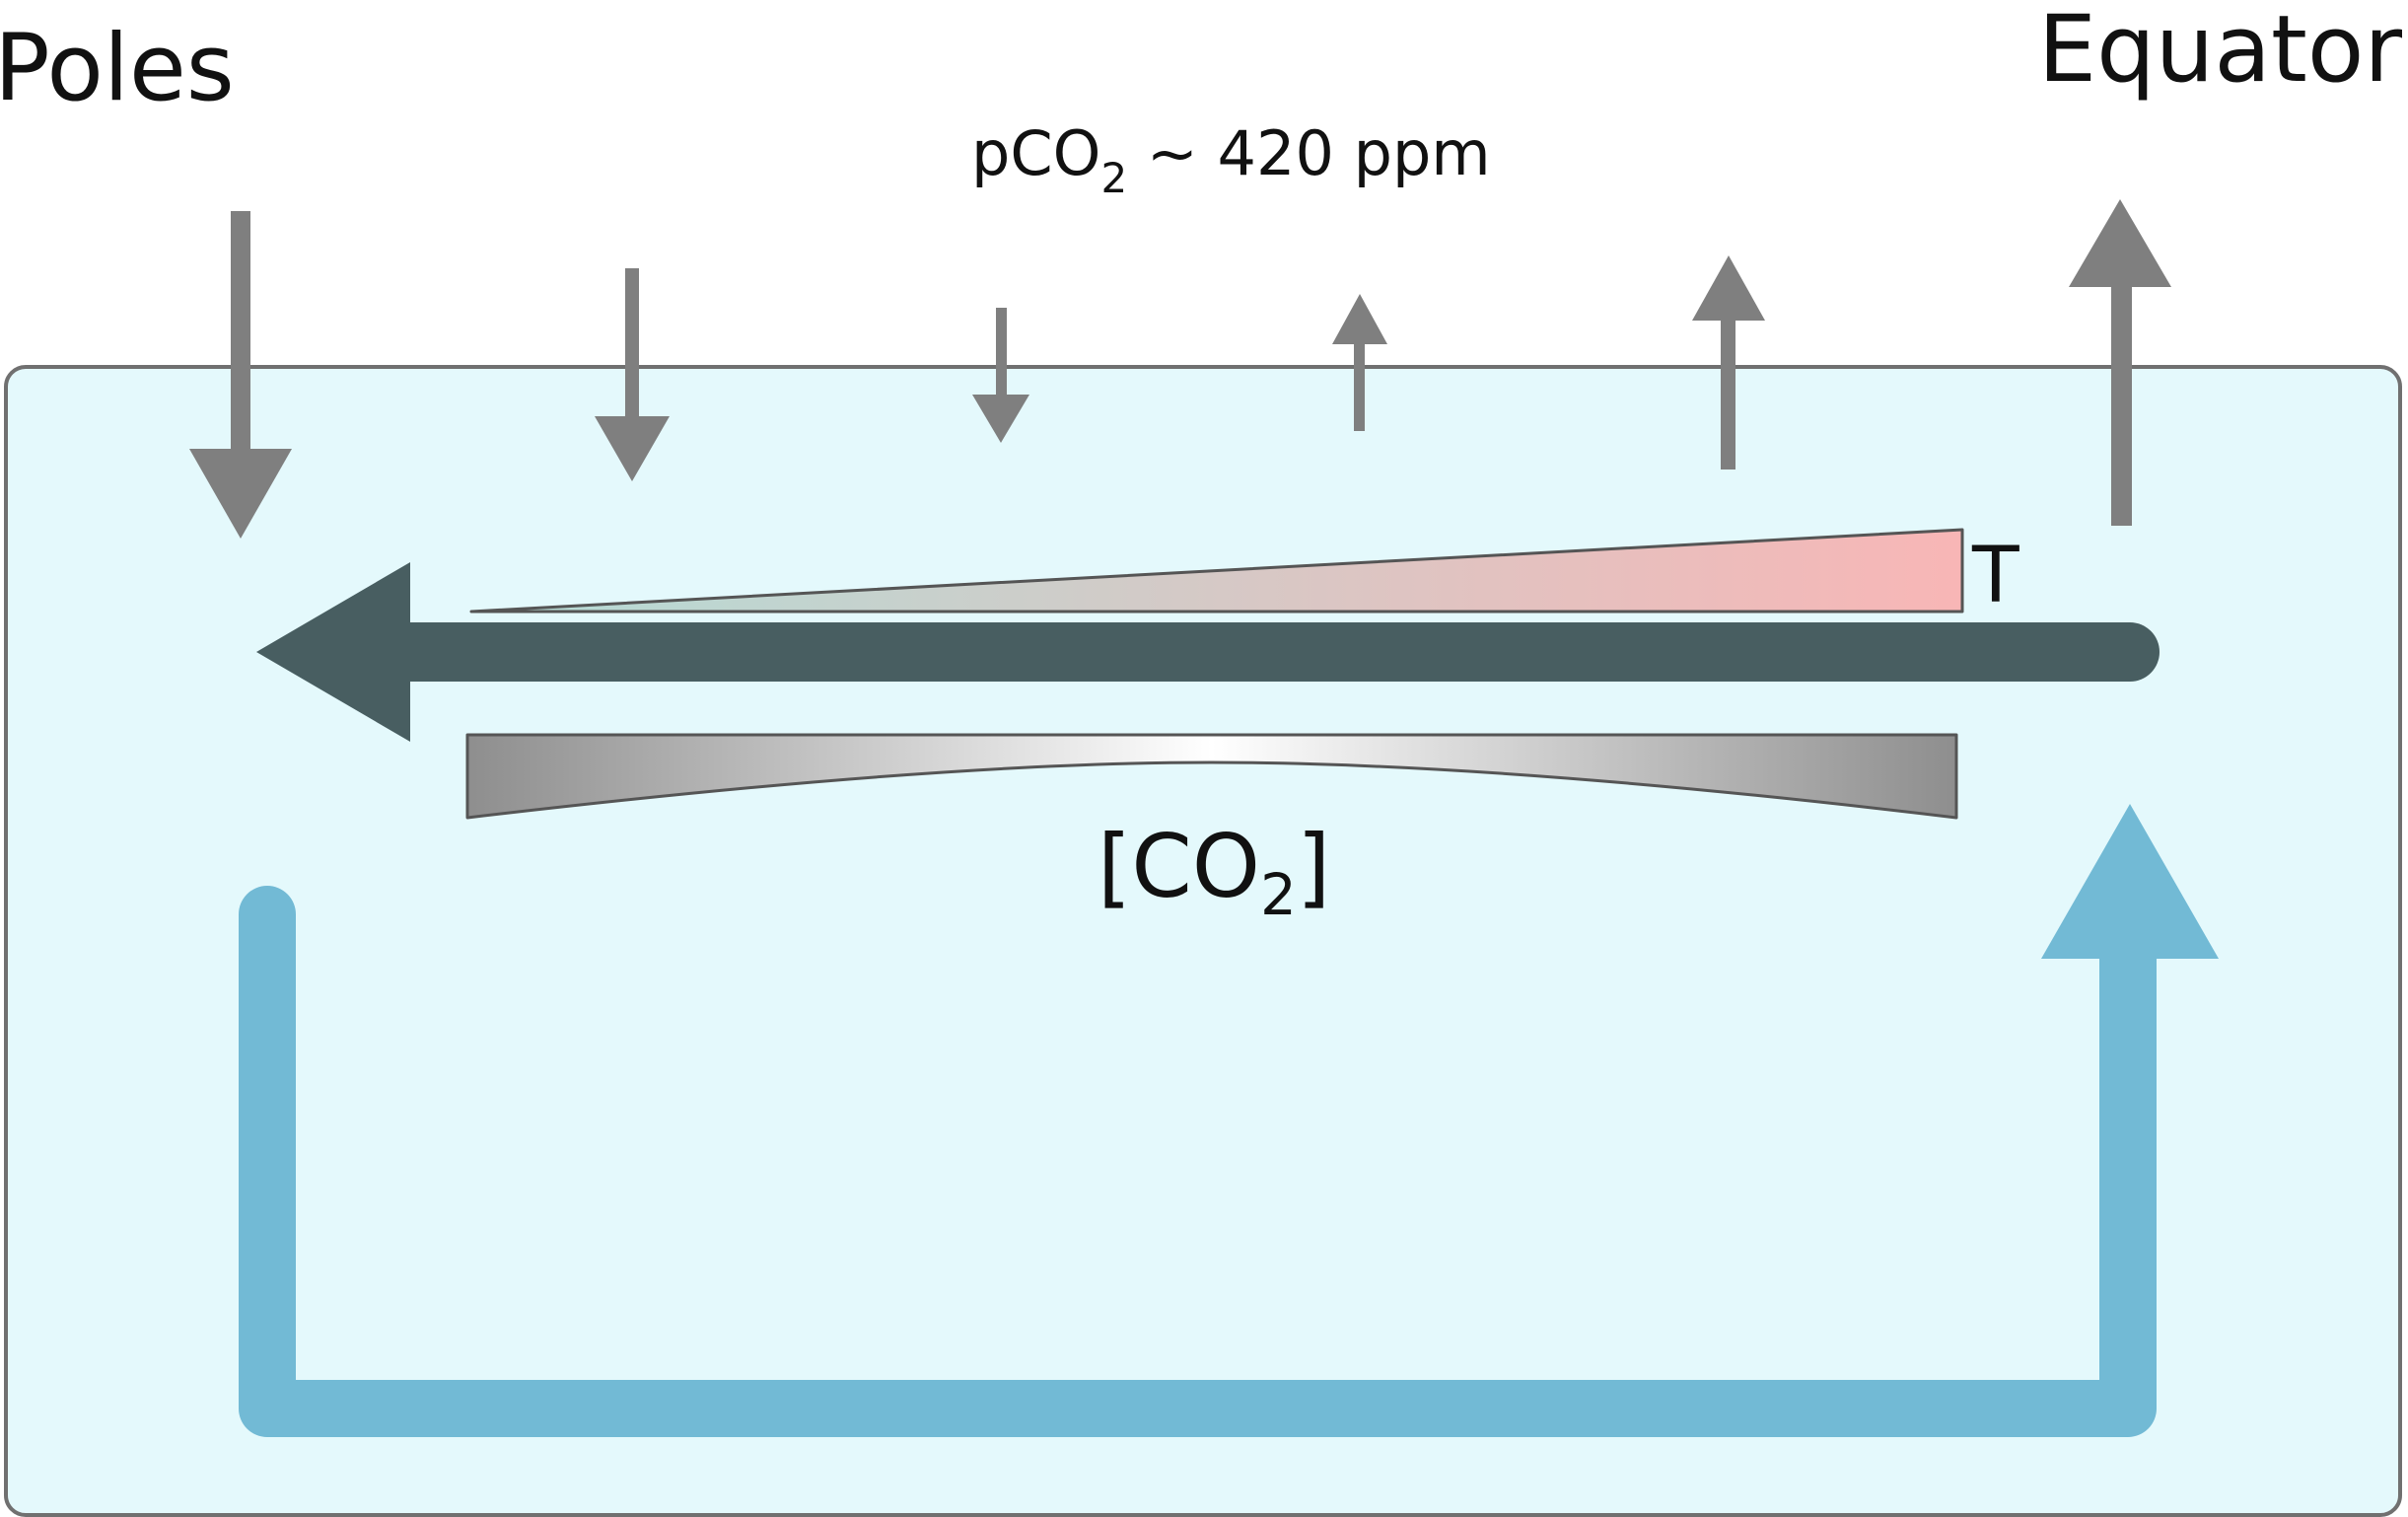  Describe the element at coordinates (1309, 153) in the screenshot. I see `atmospheric-pco2-suffix: ~ 420 ppm` at that location.